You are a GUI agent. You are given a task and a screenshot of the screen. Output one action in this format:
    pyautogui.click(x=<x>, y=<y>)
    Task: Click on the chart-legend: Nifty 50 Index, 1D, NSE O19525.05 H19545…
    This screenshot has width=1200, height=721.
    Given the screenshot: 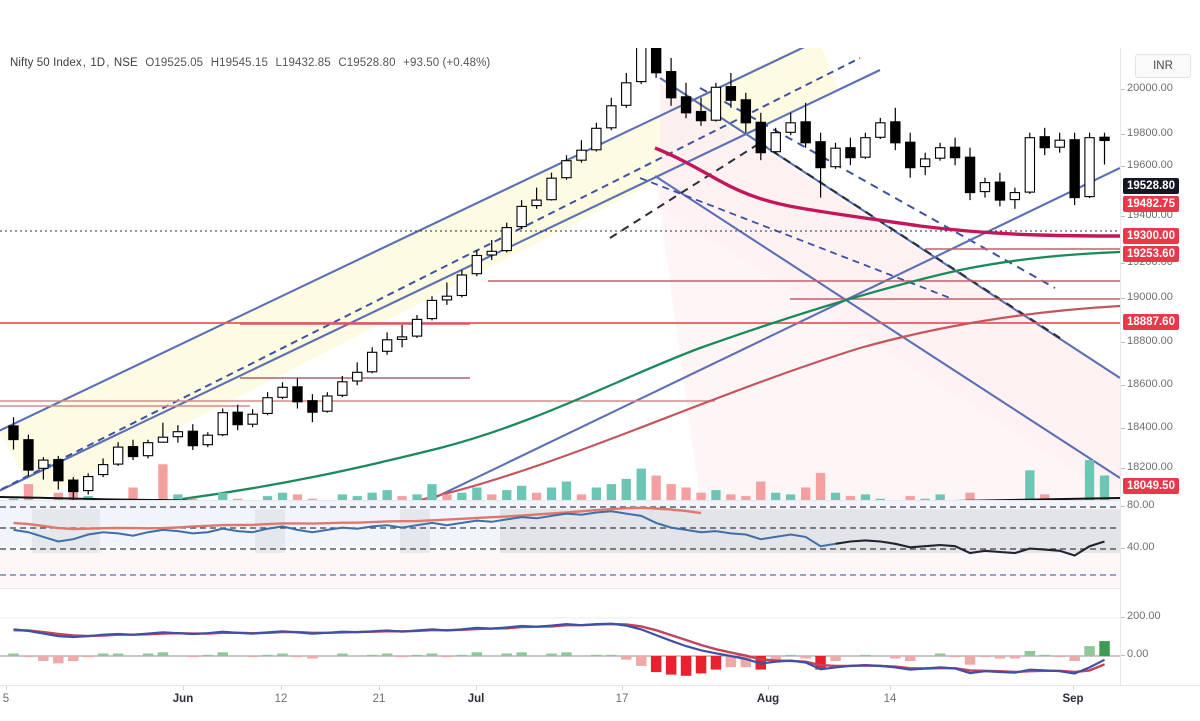 What is the action you would take?
    pyautogui.click(x=250, y=63)
    